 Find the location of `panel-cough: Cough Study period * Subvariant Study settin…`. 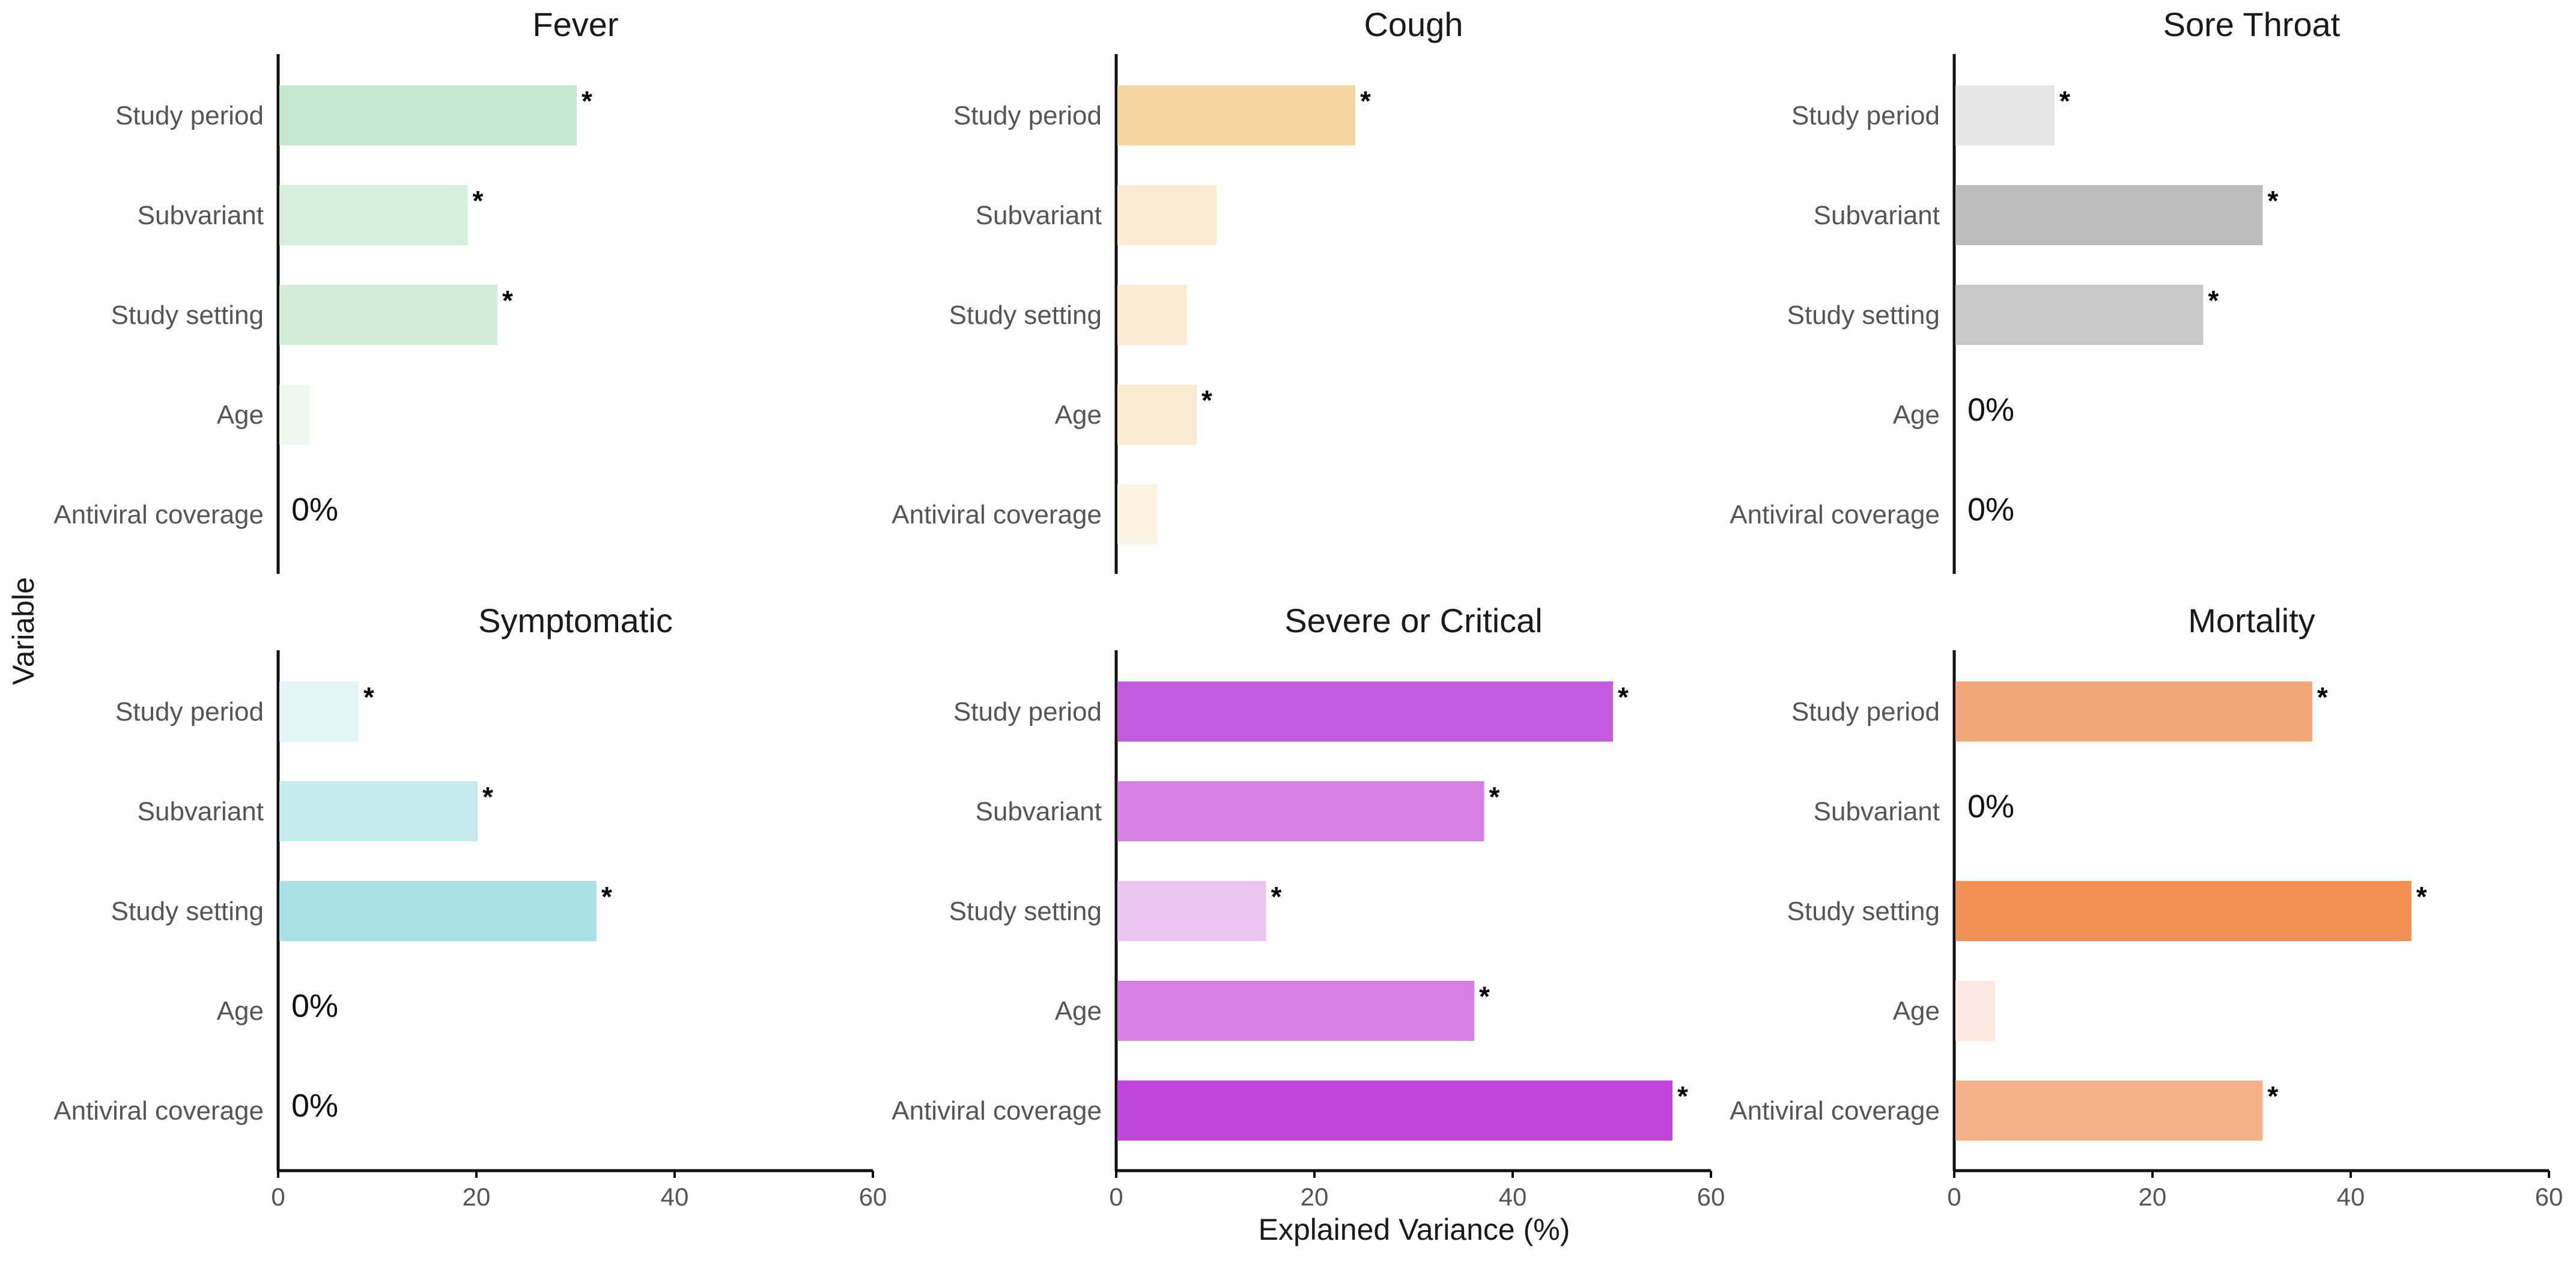

panel-cough: Cough Study period * Subvariant Study settin… is located at coordinates (1177, 289).